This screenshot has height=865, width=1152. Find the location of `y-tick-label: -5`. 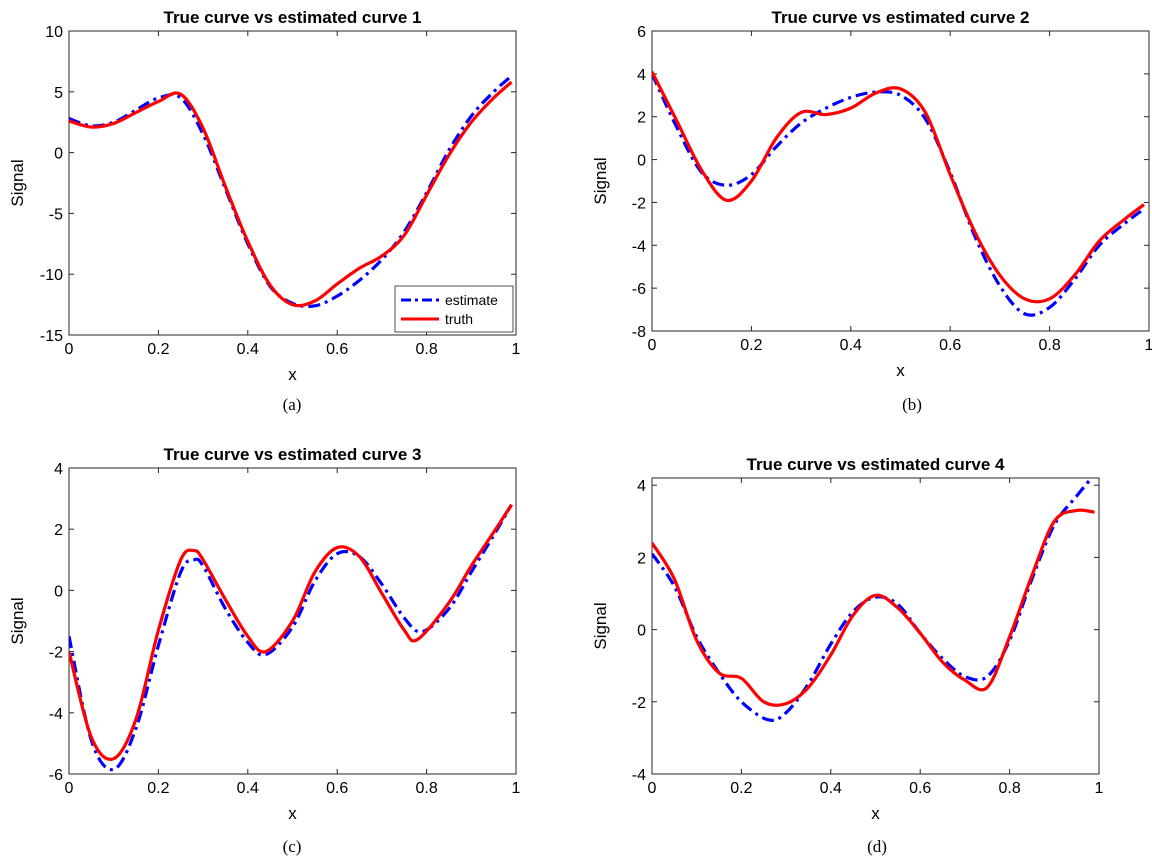

y-tick-label: -5 is located at coordinates (56, 214).